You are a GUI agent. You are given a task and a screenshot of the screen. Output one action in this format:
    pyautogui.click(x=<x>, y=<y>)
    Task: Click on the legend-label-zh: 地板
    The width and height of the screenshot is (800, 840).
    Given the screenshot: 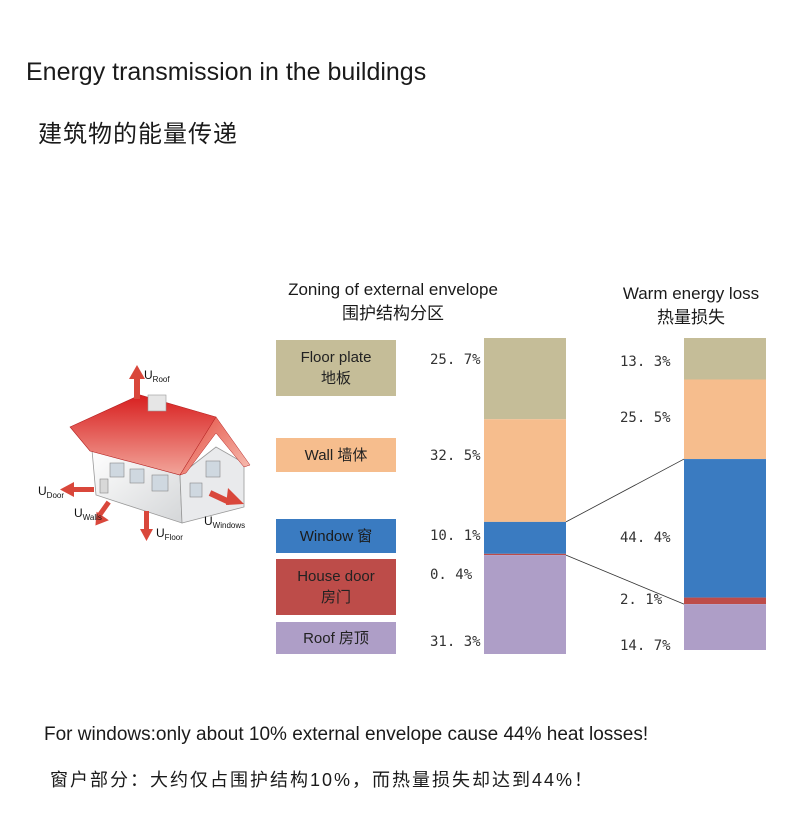 What is the action you would take?
    pyautogui.click(x=335, y=378)
    